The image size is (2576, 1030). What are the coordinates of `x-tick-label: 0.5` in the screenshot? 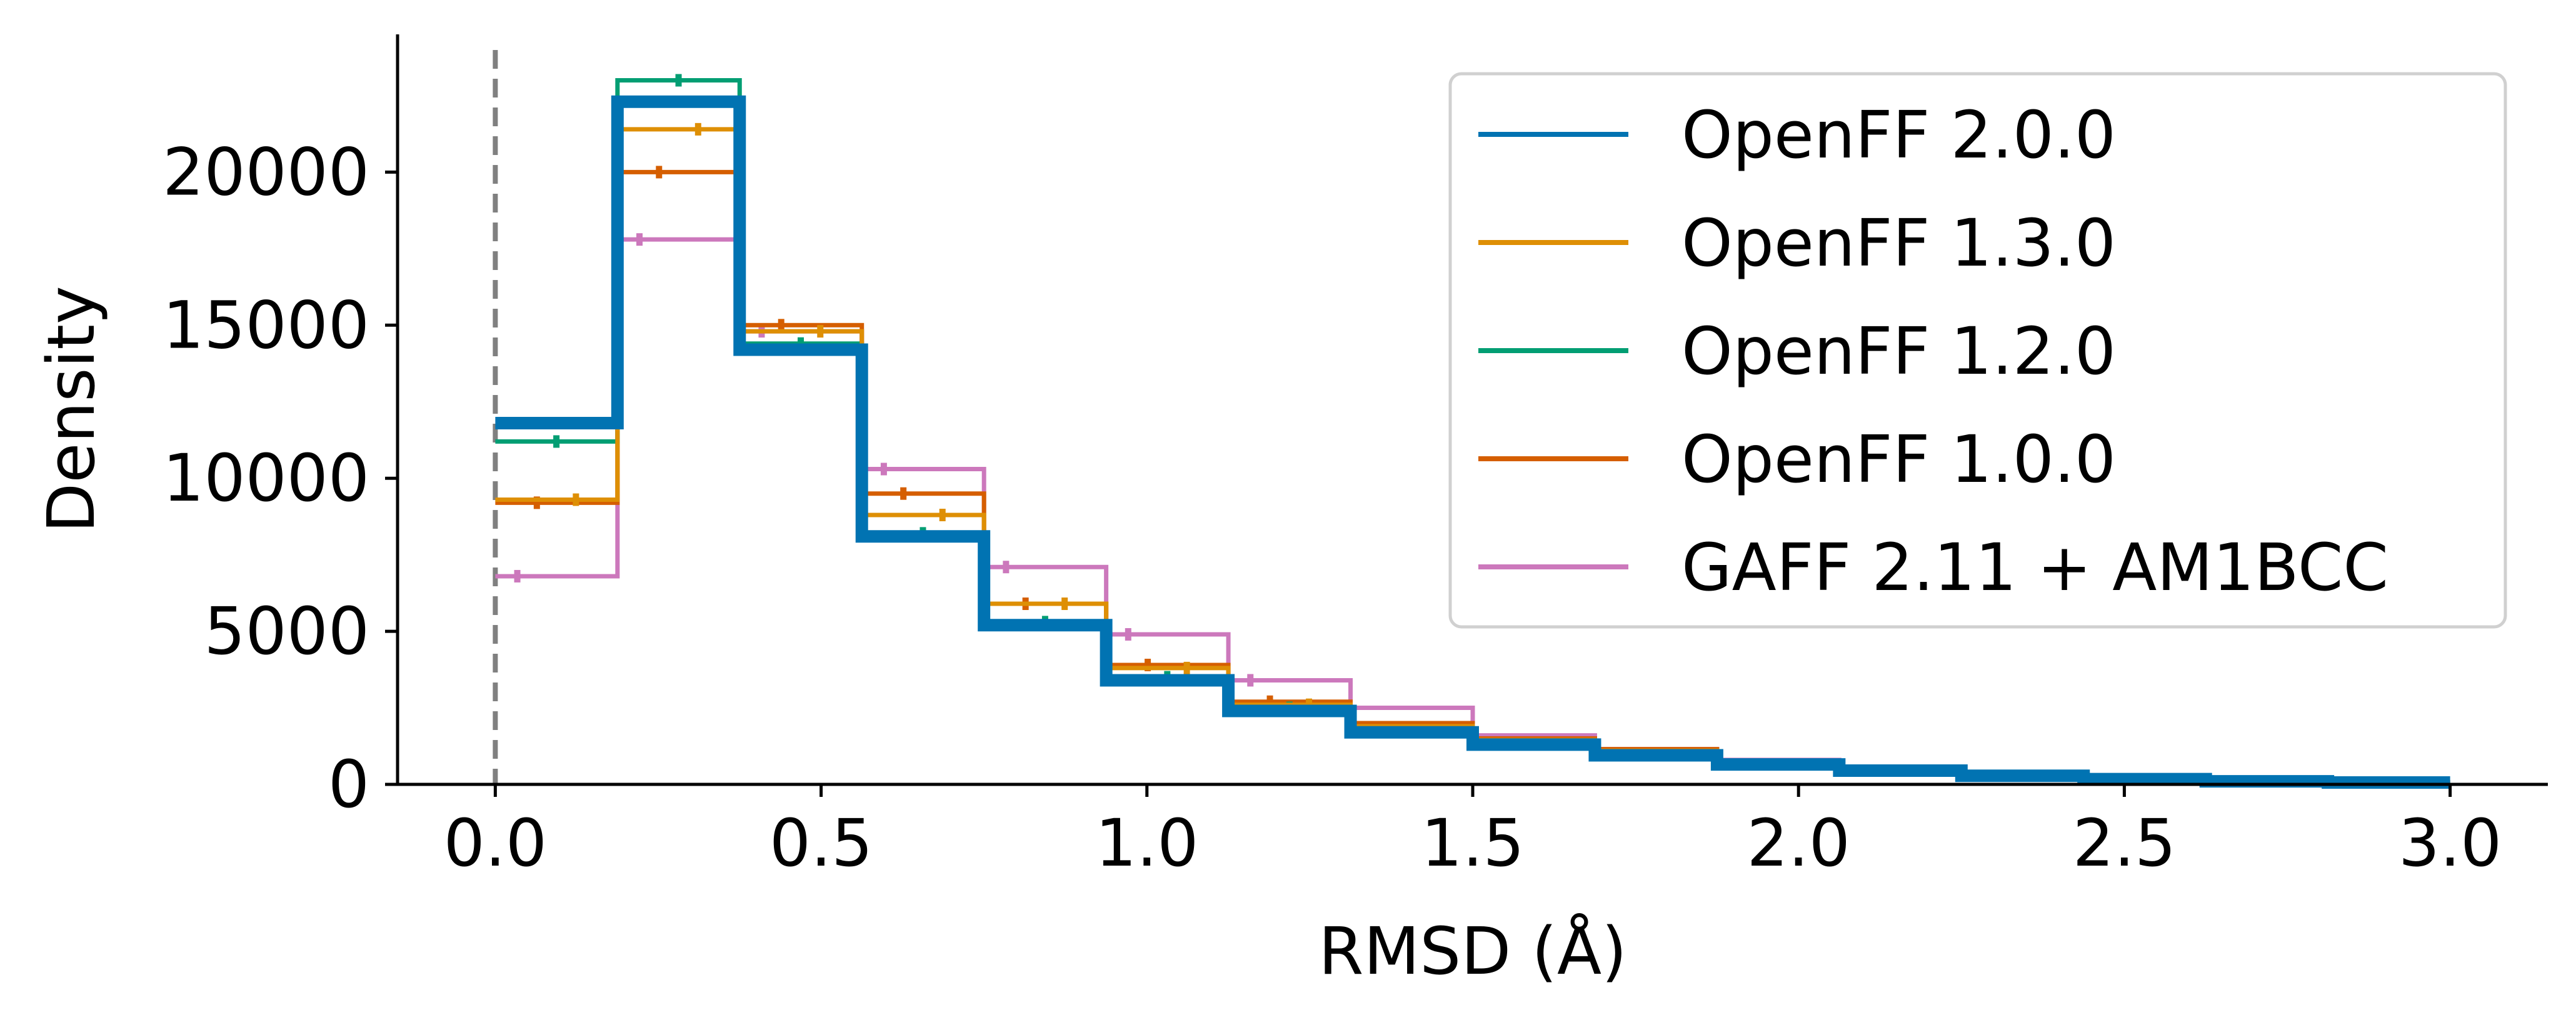 It's located at (821, 843).